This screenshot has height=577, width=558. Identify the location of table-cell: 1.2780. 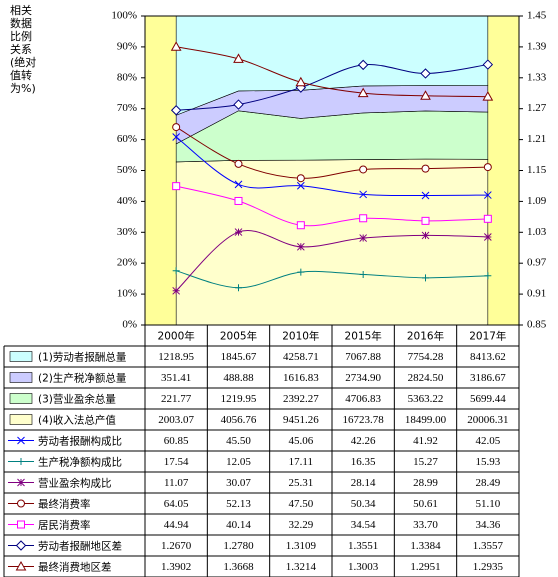
(238, 546).